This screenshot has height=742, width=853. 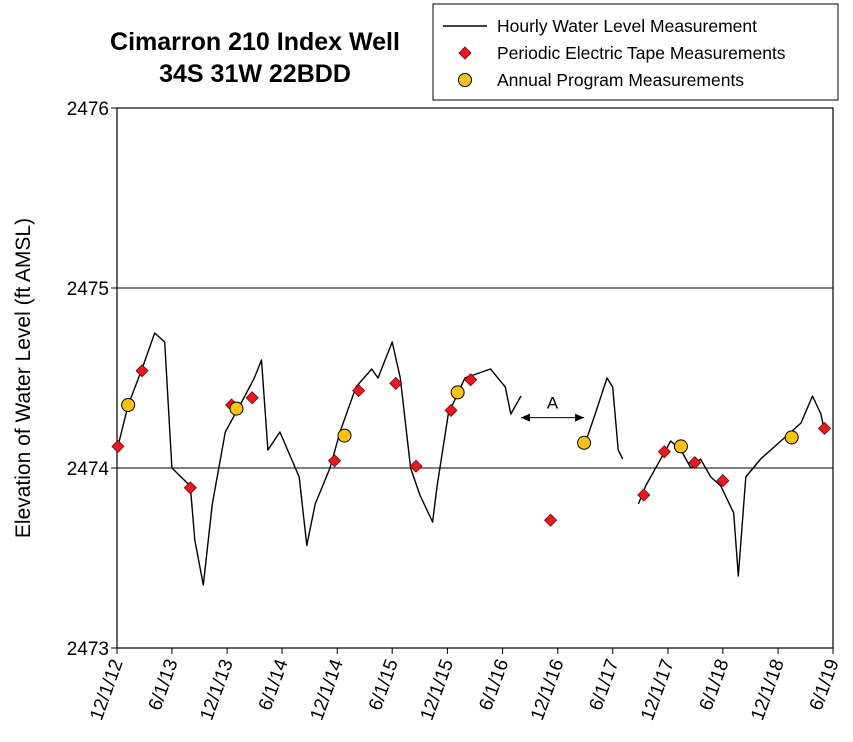 What do you see at coordinates (495, 685) in the screenshot?
I see `x-tick-label: 6/1/16` at bounding box center [495, 685].